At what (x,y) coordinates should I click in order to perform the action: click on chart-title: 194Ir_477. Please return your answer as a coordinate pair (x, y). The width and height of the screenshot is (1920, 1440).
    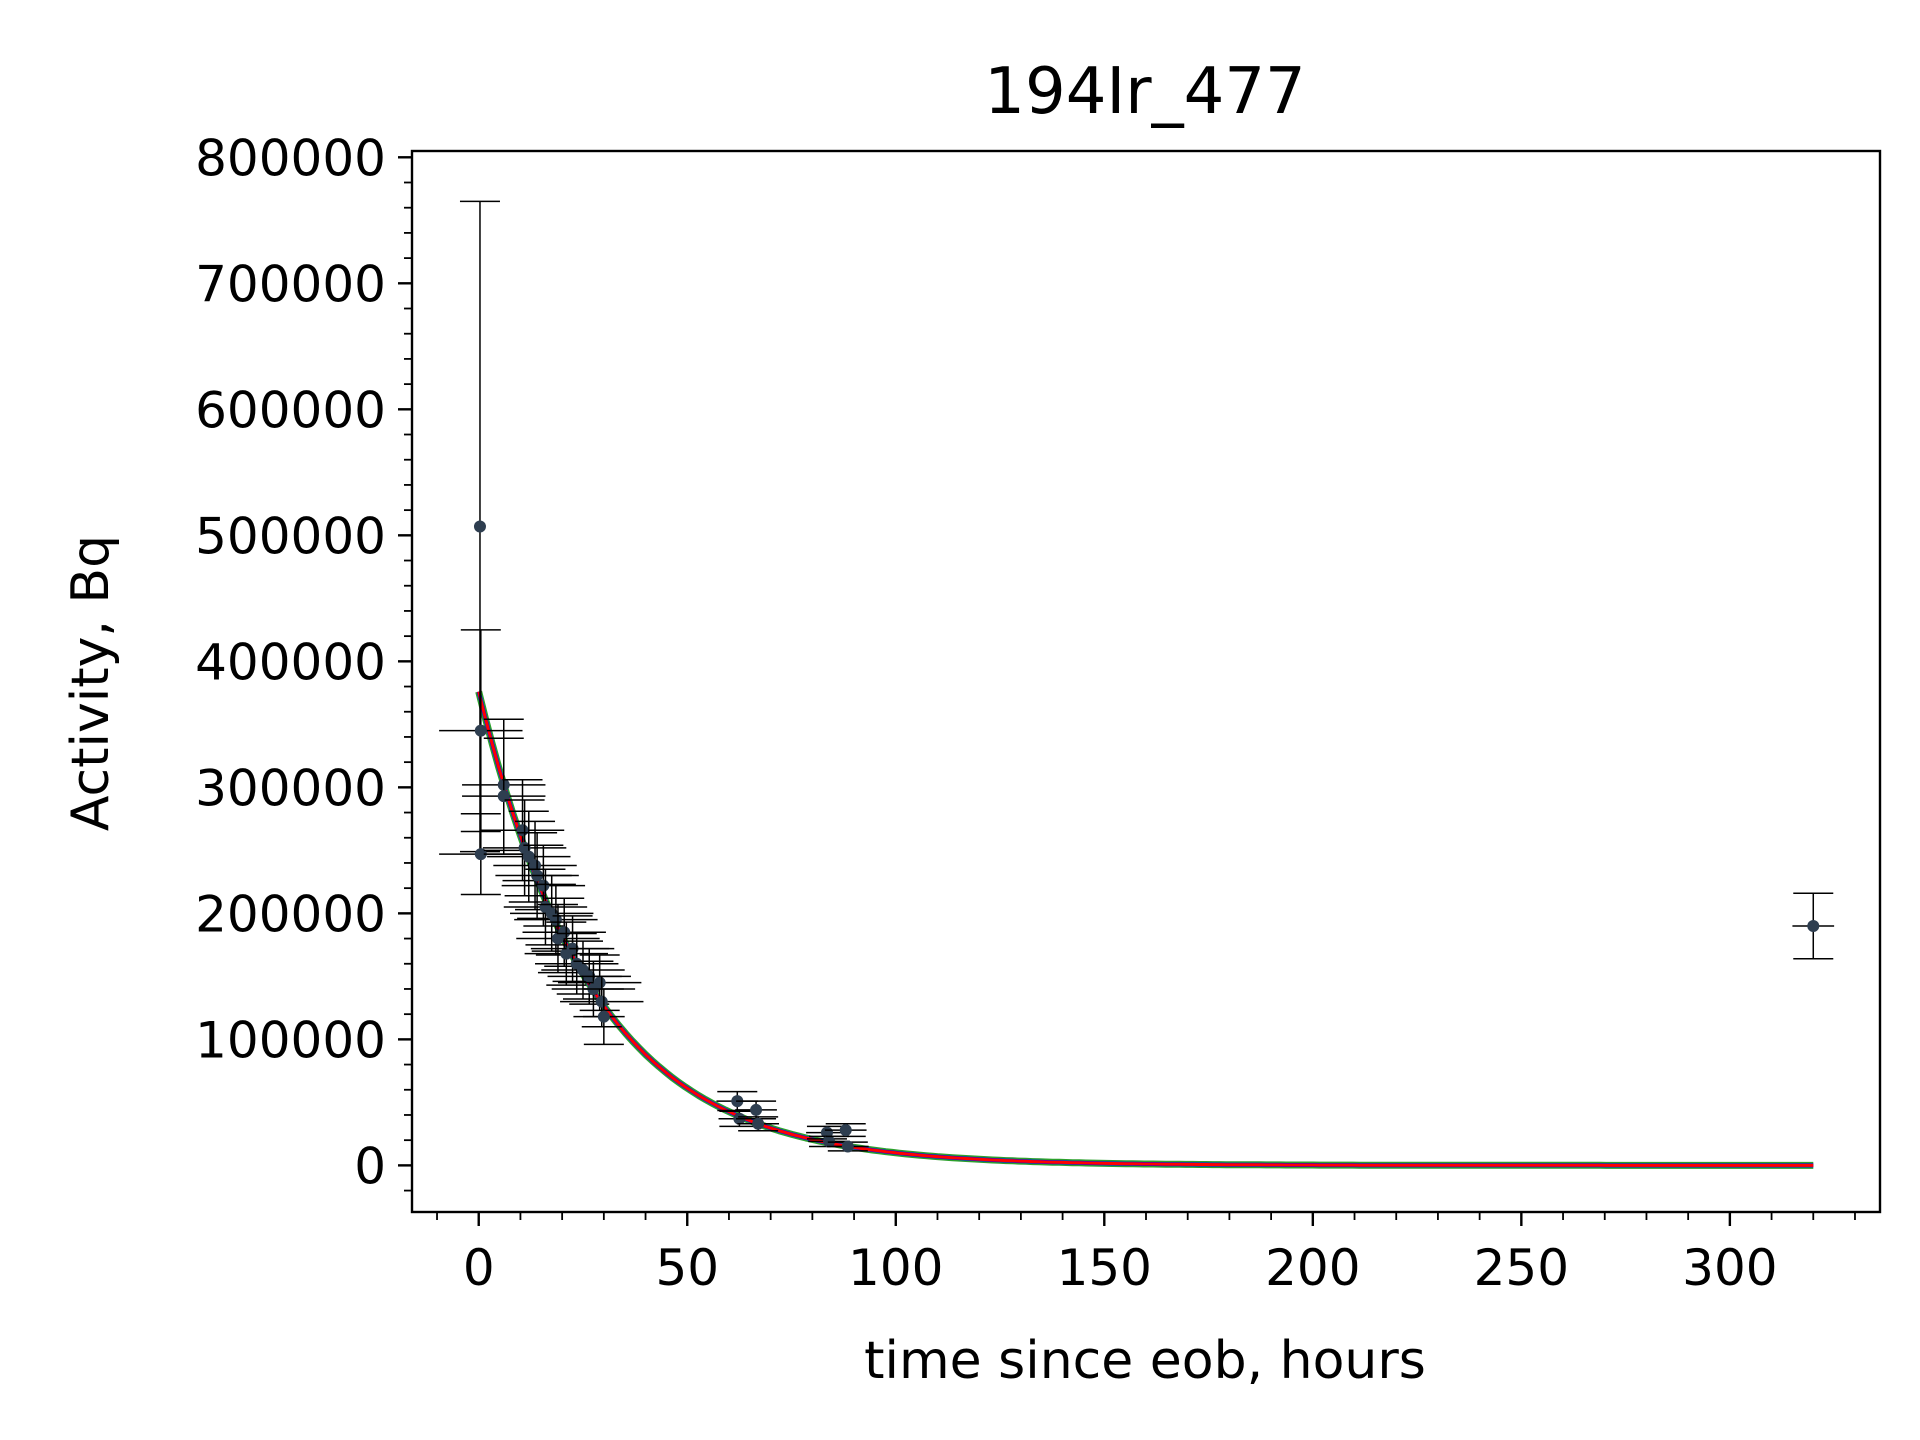
    Looking at the image, I should click on (1145, 92).